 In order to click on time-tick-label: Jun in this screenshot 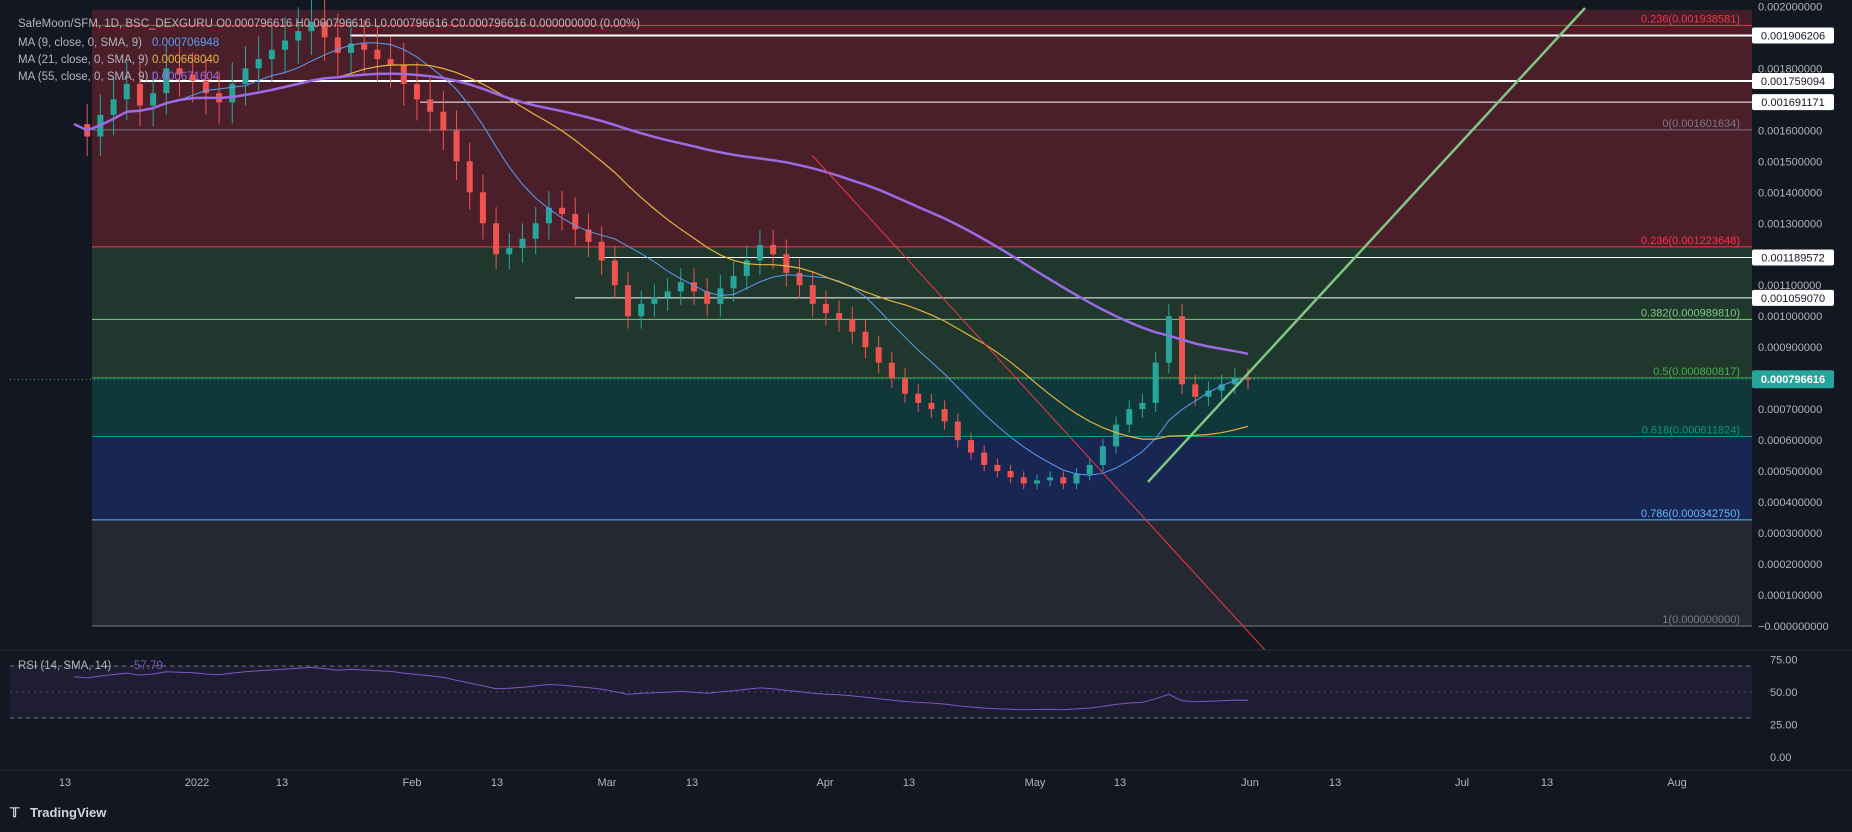, I will do `click(1250, 783)`.